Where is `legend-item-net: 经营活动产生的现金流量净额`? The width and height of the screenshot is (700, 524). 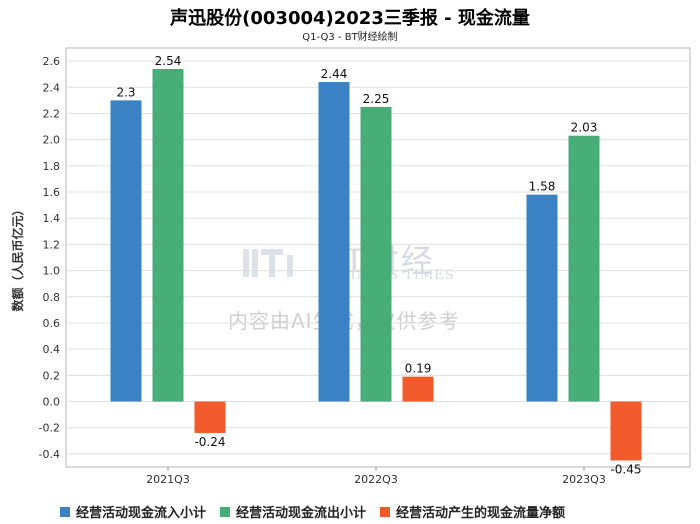 legend-item-net: 经营活动产生的现金流量净额 is located at coordinates (472, 511).